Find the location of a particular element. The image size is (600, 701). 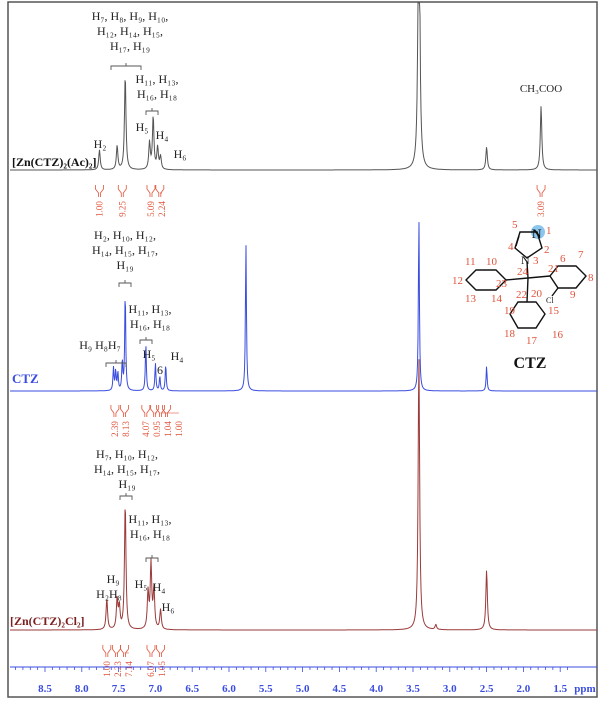

x-tick-label: 5.0 is located at coordinates (303, 689).